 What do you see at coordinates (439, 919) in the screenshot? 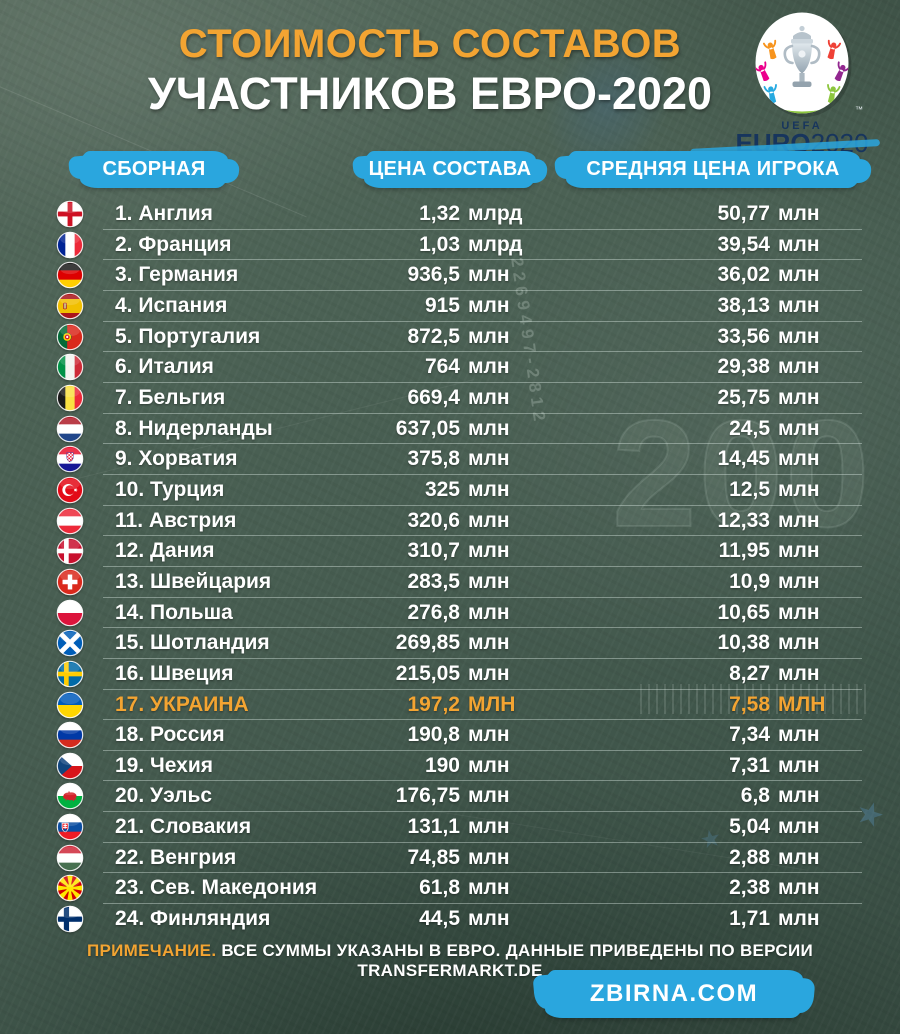
I see `squad-value-number: 44,5` at bounding box center [439, 919].